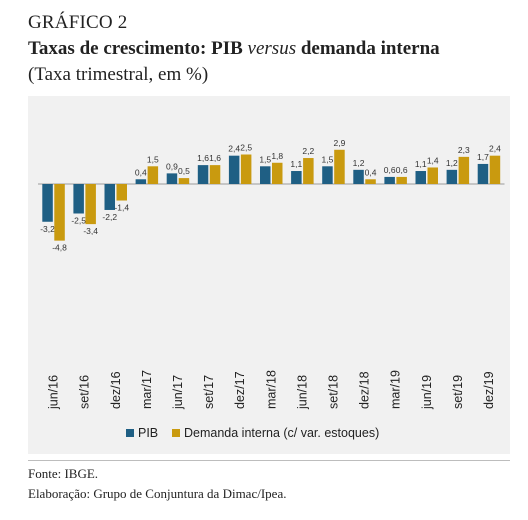  What do you see at coordinates (308, 151) in the screenshot?
I see `data-label-demanda-8: 2,2` at bounding box center [308, 151].